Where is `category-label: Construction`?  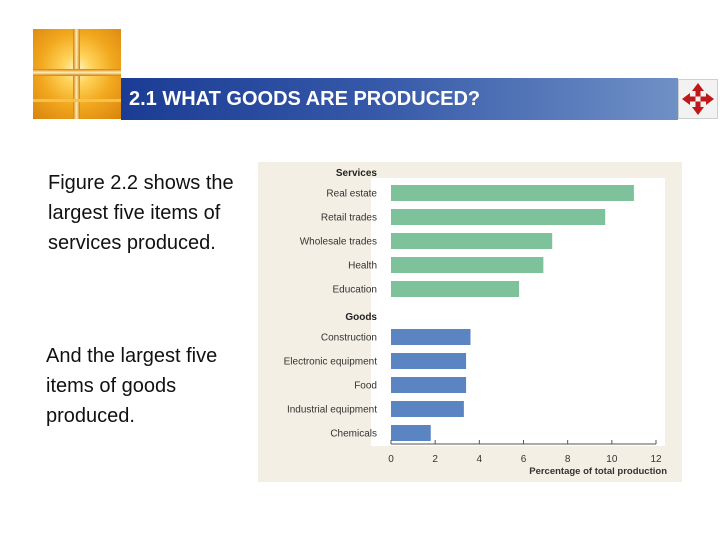 category-label: Construction is located at coordinates (349, 338).